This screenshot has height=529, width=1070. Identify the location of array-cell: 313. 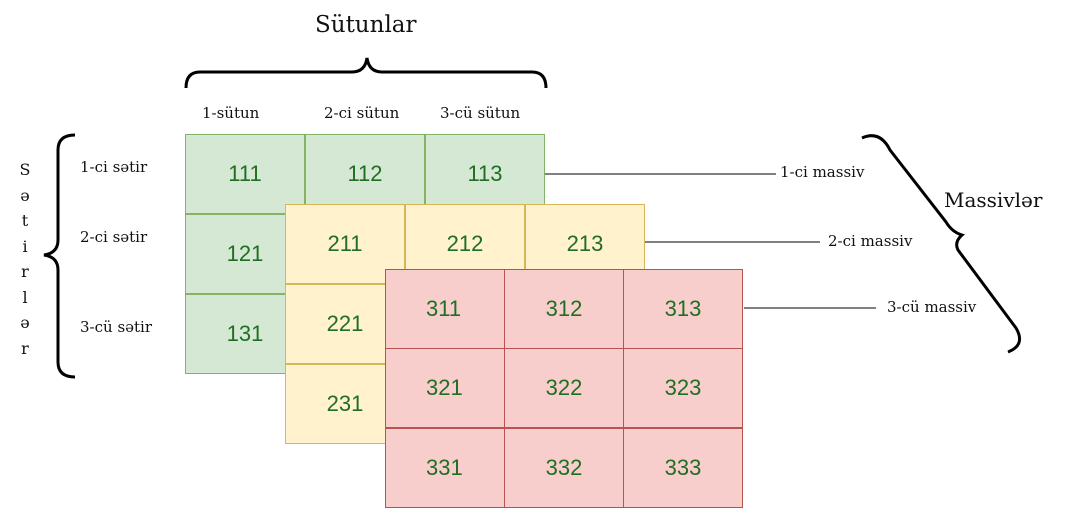
(683, 309).